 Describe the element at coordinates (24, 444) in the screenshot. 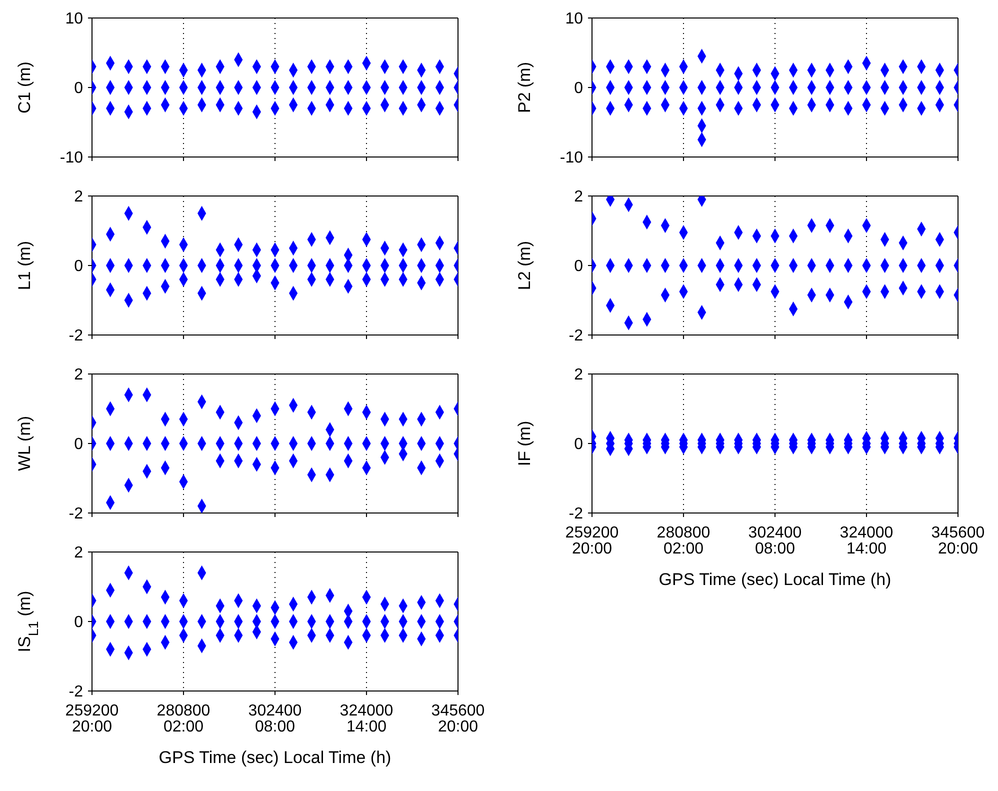

I see `y-axis-title: WL (m)` at that location.